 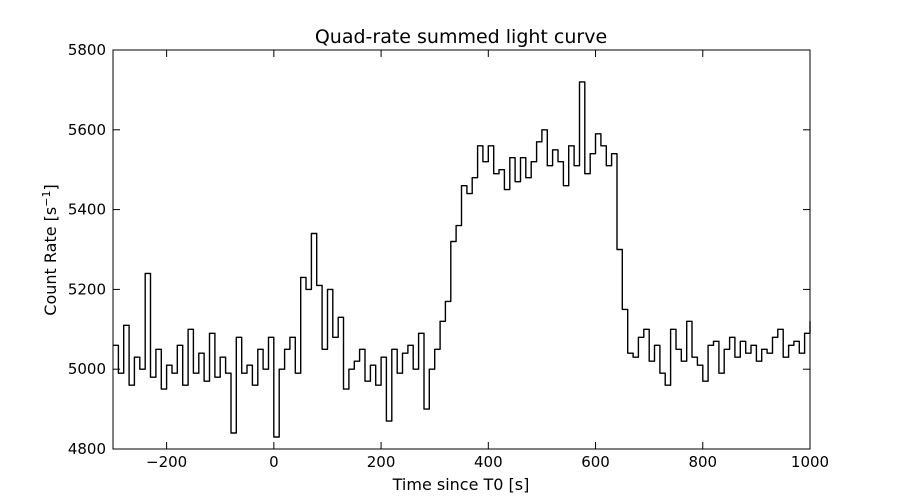 I want to click on x-axis-label: Time since T0 [s], so click(x=461, y=484).